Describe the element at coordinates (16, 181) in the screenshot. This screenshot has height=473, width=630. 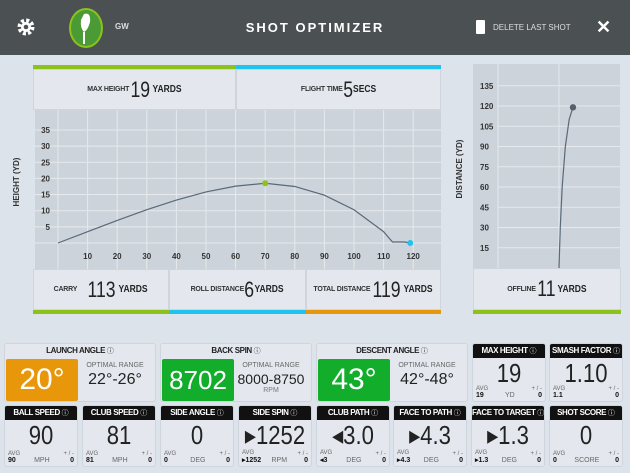
I see `y-axis-label: HEIGHT (YD)` at that location.